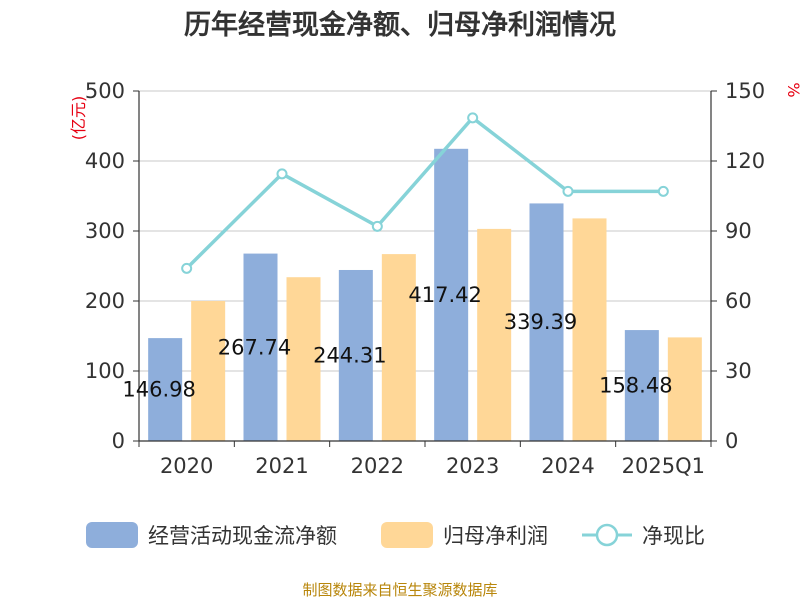 This screenshot has height=600, width=800. Describe the element at coordinates (105, 301) in the screenshot. I see `left-tick-label: 200` at that location.